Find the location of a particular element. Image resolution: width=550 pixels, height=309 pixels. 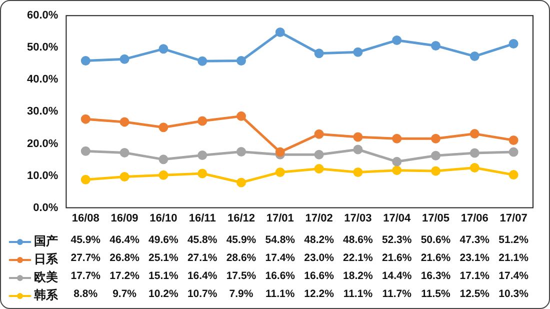

data-label: 16.4% is located at coordinates (202, 276).